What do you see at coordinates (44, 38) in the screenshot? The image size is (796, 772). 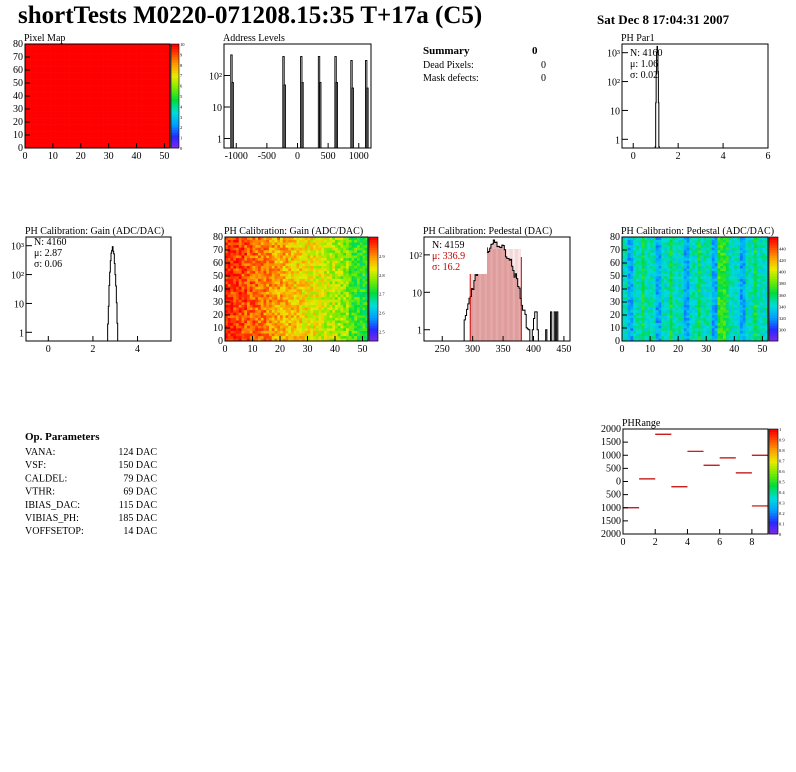 I see `plot-title: Pixel Map` at bounding box center [44, 38].